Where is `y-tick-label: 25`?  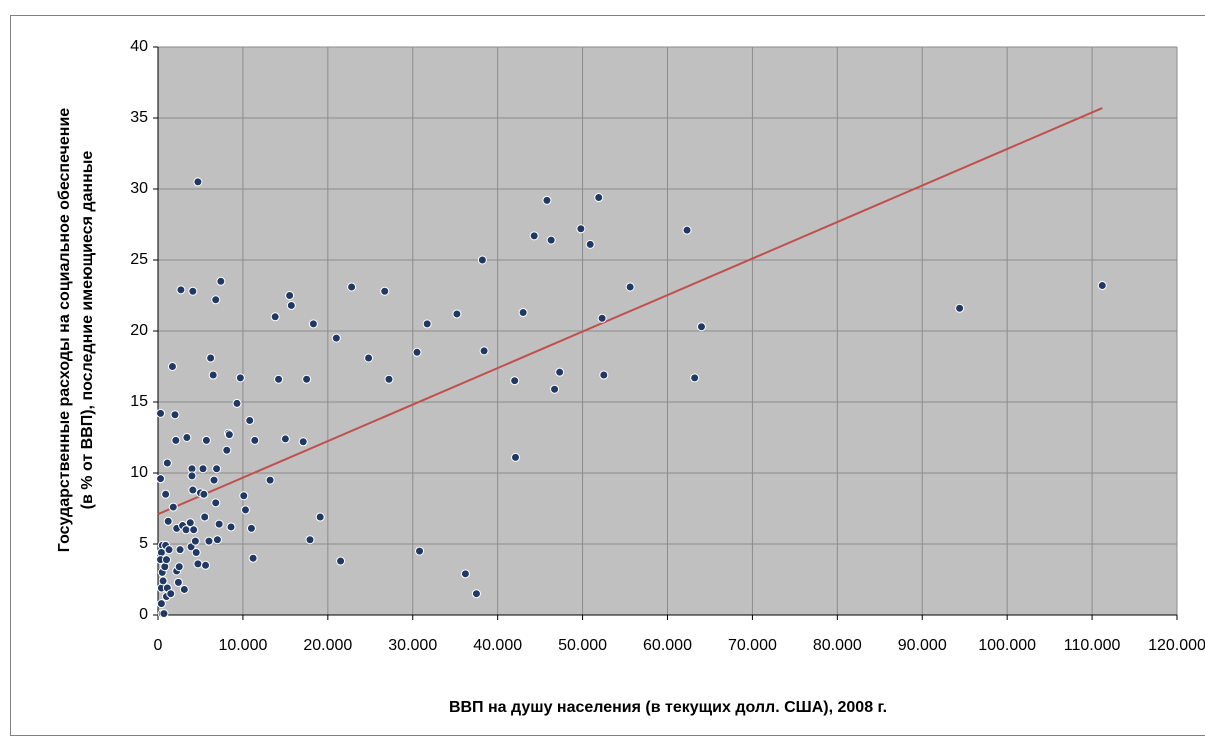 y-tick-label: 25 is located at coordinates (139, 259).